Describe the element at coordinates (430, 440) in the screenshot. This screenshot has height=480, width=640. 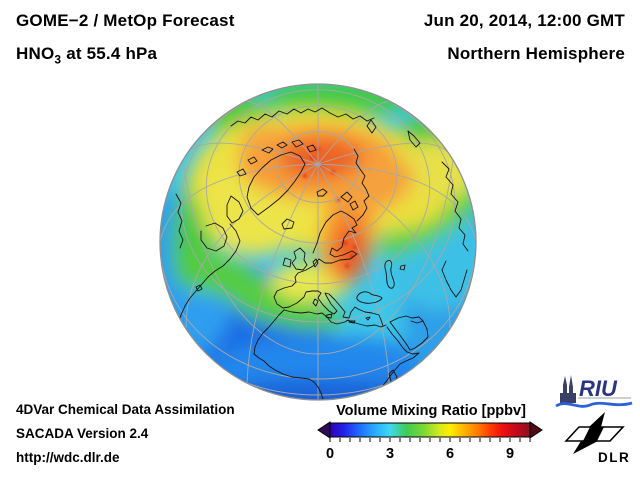
I see `colorbar-minor-ticks` at that location.